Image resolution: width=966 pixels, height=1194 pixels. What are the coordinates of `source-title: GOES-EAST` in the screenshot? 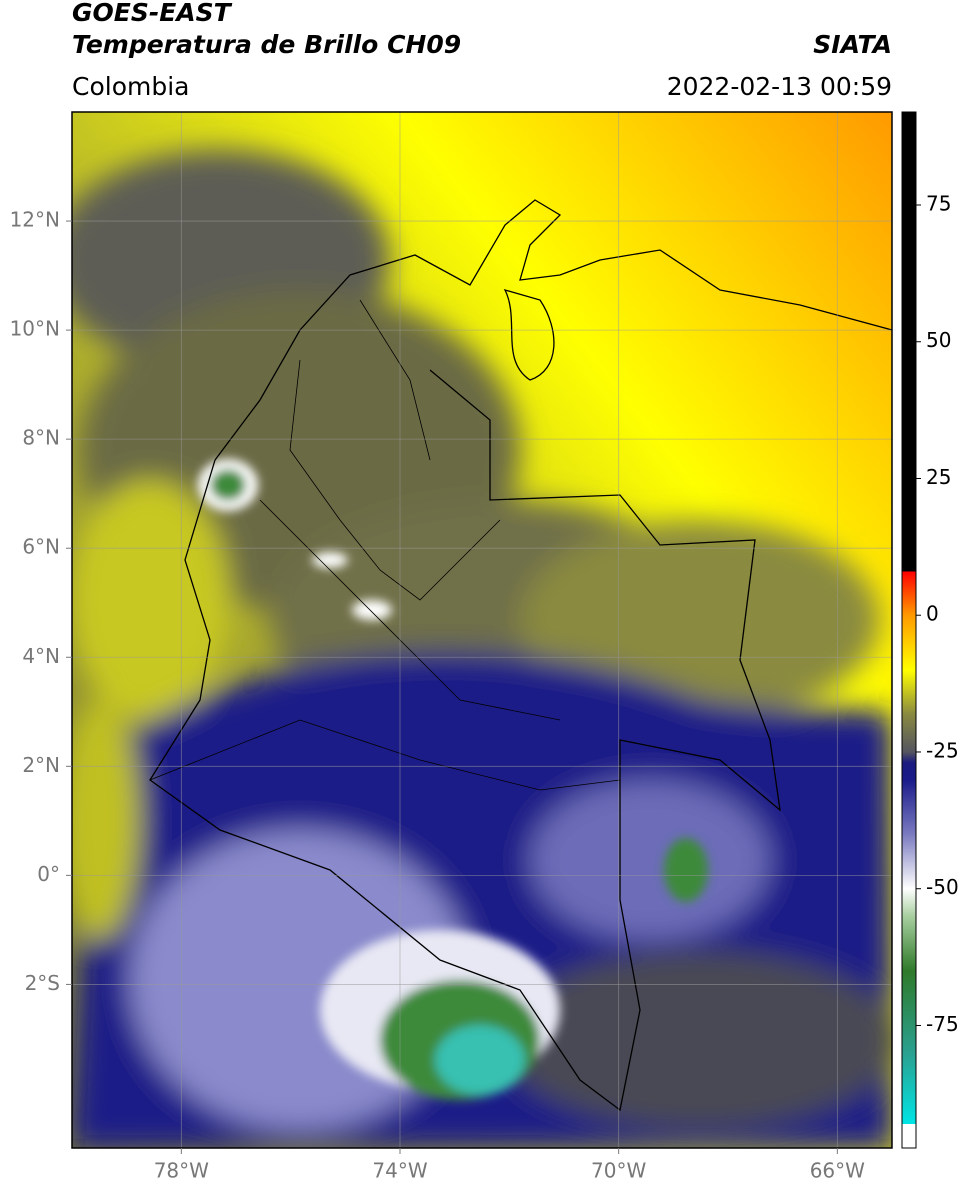 It's located at (152, 13).